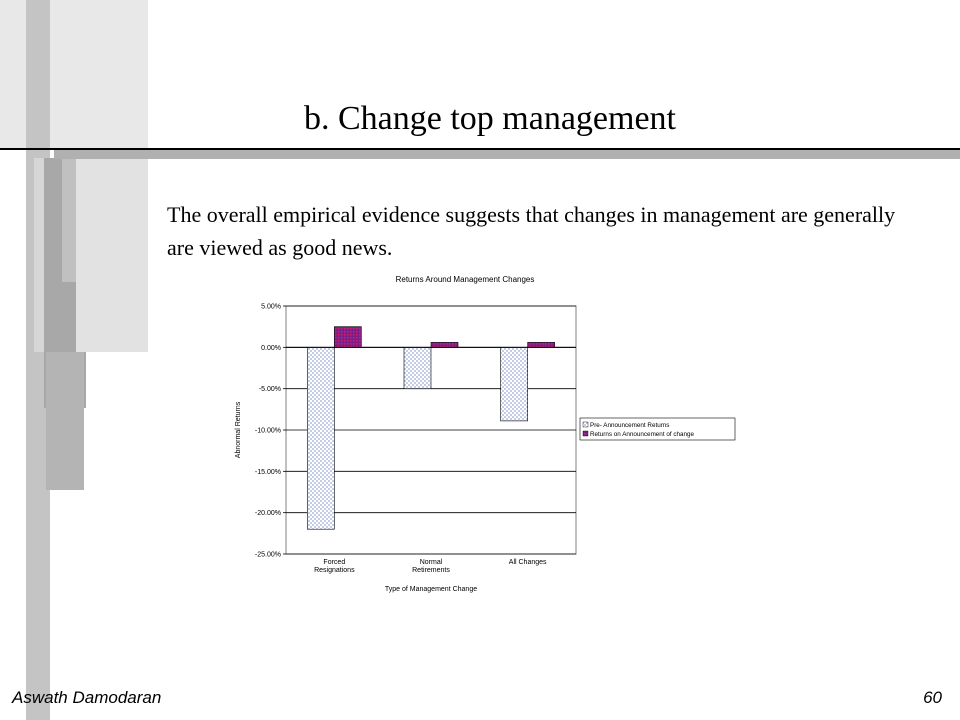 This screenshot has height=720, width=960. Describe the element at coordinates (271, 307) in the screenshot. I see `y-tick-label: 5.00%` at that location.